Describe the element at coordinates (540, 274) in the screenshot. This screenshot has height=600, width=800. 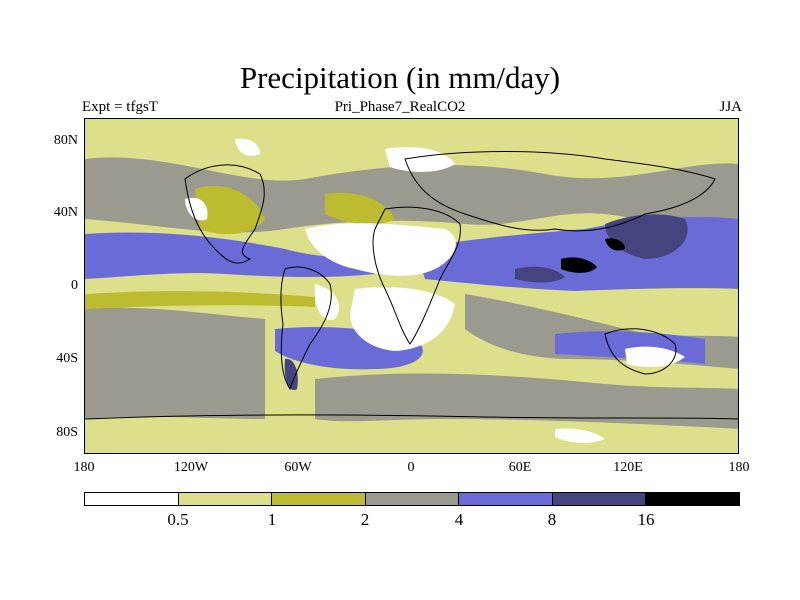
I see `field-darkblue-indian` at that location.